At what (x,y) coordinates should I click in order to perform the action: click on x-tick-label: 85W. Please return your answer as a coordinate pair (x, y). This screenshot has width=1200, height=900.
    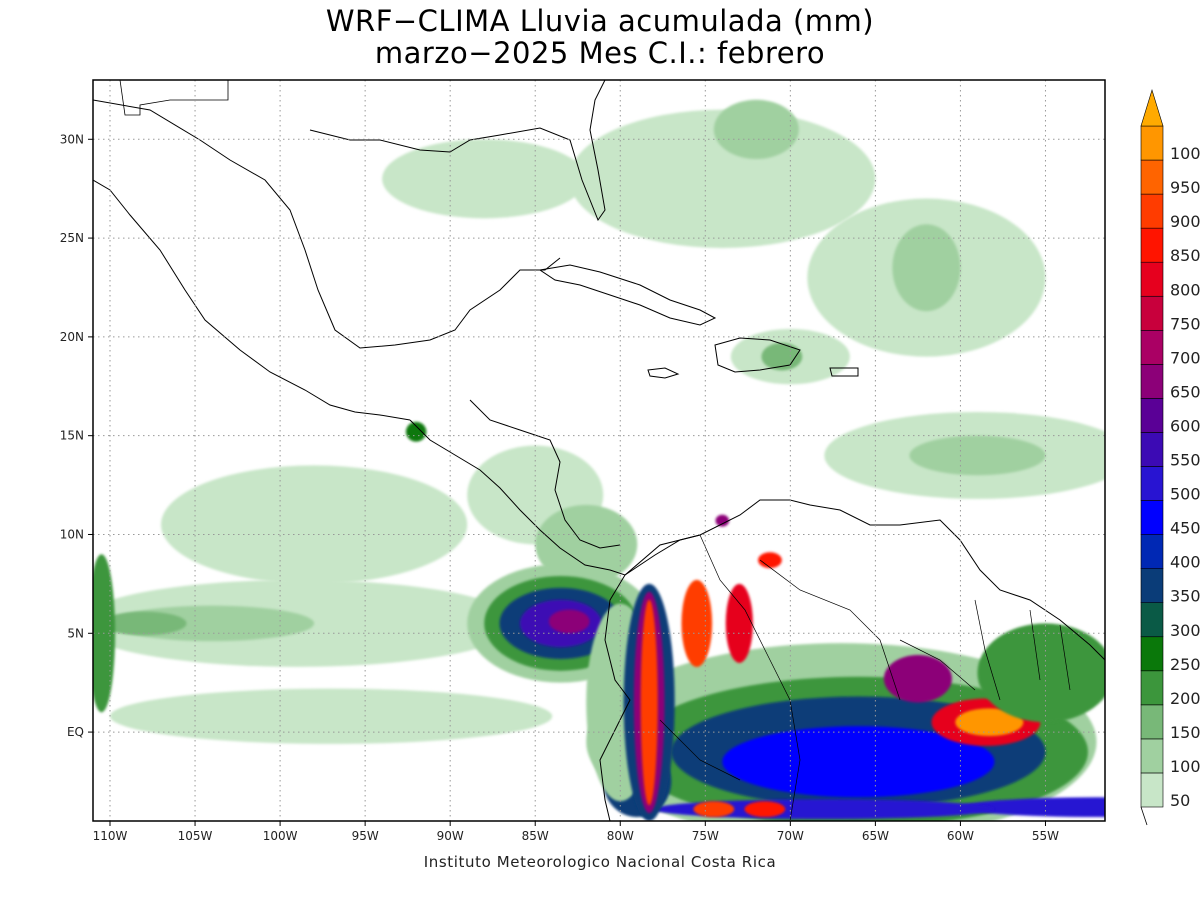
    Looking at the image, I should click on (535, 836).